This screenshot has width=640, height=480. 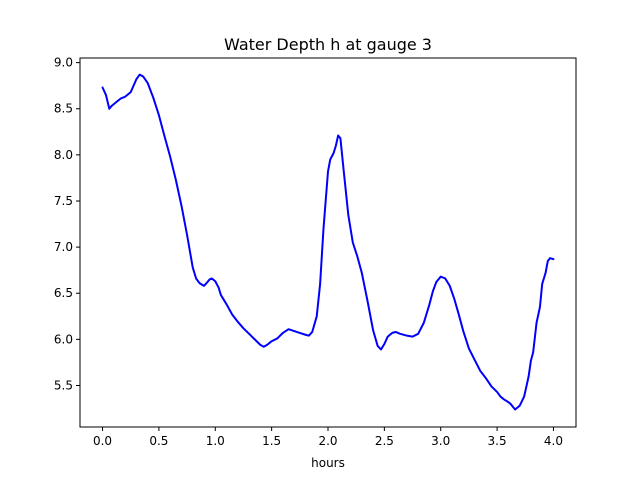 I want to click on x-tick-label: 2.0, so click(x=327, y=441).